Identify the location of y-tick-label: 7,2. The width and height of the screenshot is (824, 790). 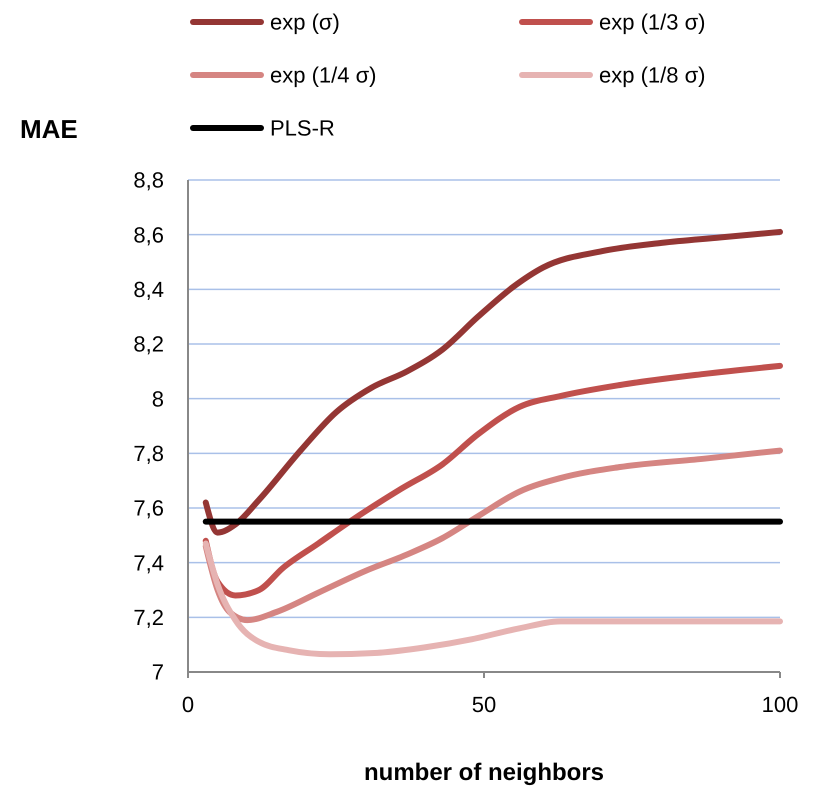
(148, 617).